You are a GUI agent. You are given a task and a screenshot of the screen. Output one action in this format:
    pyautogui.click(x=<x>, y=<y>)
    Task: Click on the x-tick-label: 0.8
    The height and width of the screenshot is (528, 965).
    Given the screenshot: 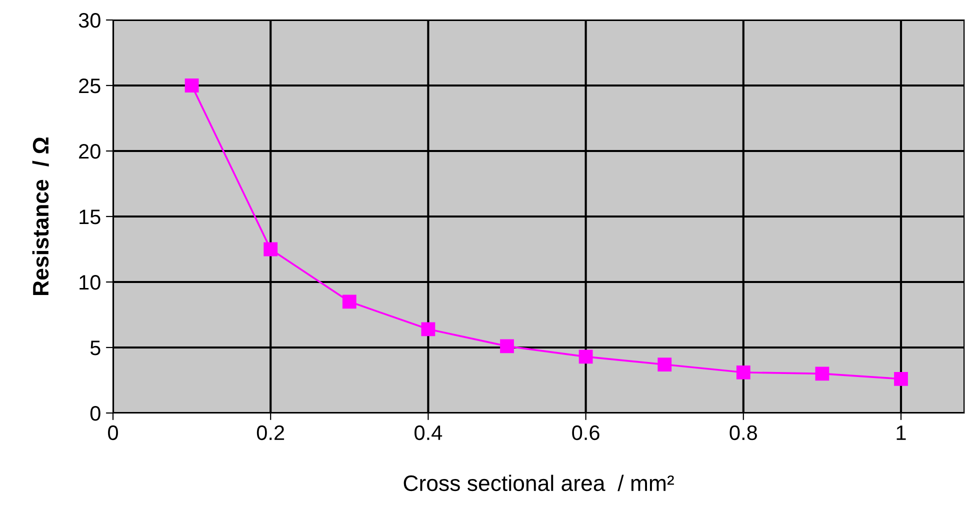 What is the action you would take?
    pyautogui.click(x=743, y=432)
    